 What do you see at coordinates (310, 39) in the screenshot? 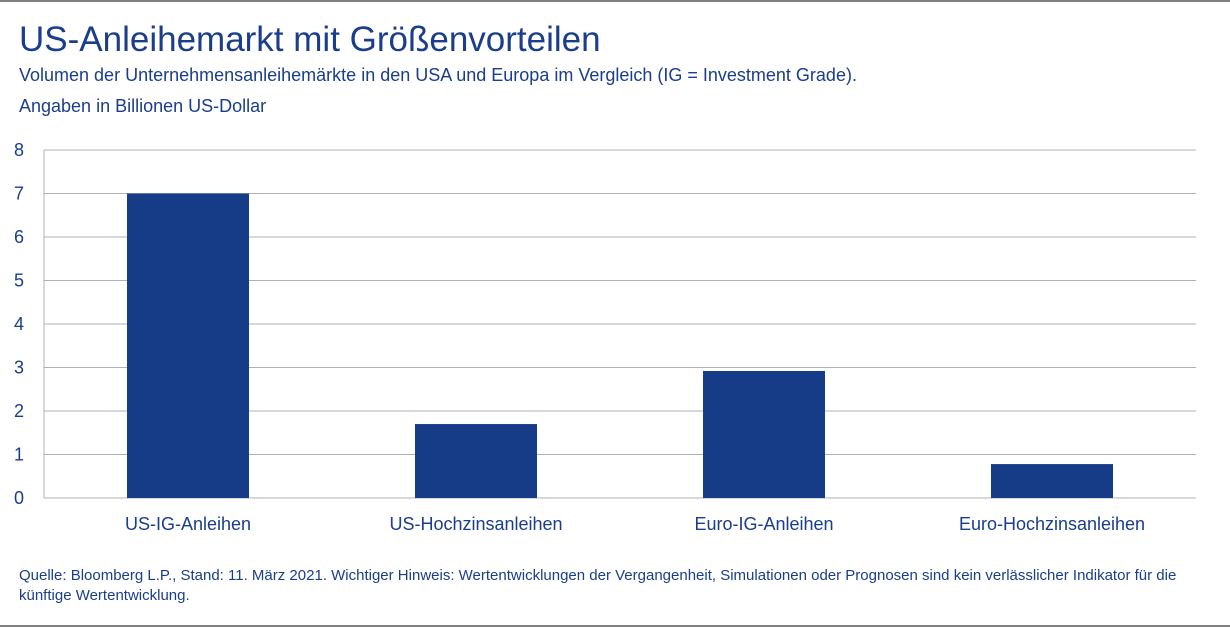
I see `chart-title: US-Anleihemarkt mit Größenvorteilen` at bounding box center [310, 39].